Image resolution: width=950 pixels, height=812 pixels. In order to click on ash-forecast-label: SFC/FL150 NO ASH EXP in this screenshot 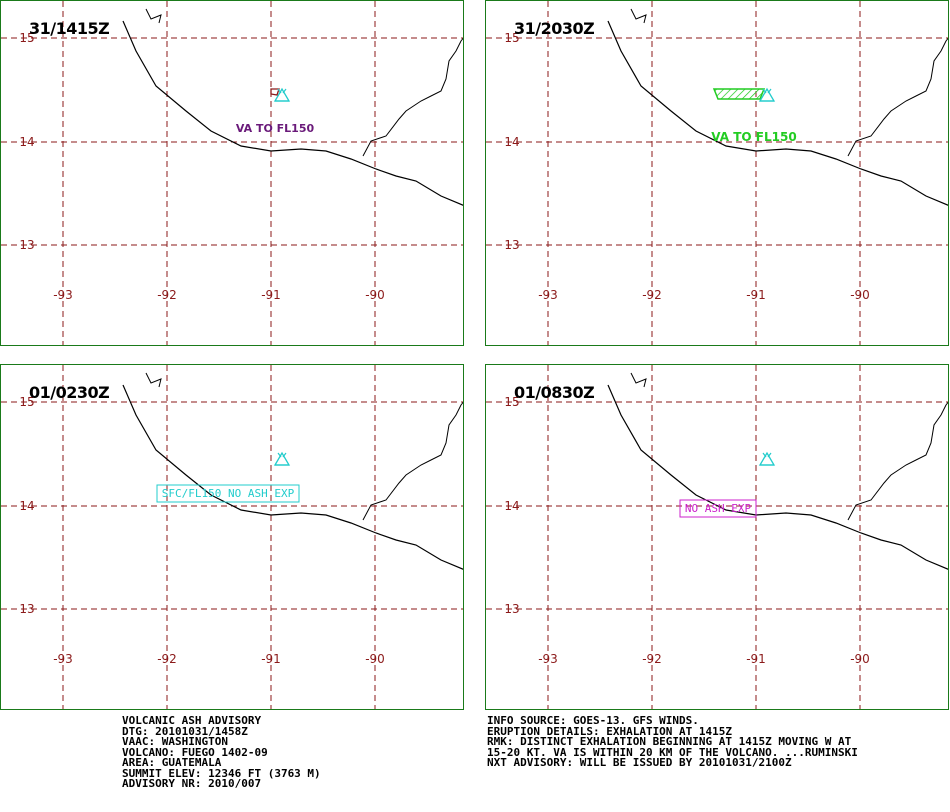, I will do `click(228, 493)`.